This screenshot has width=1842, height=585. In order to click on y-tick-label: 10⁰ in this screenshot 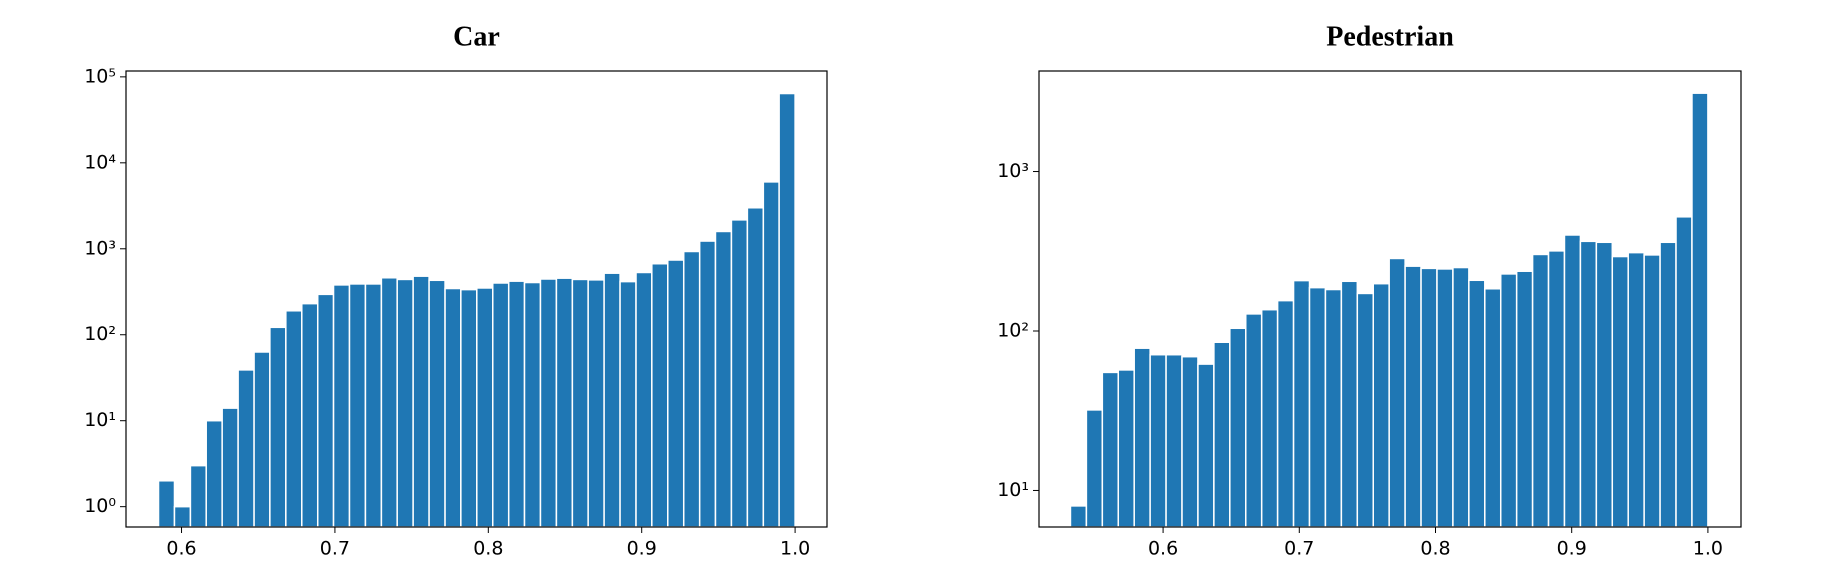, I will do `click(100, 506)`.